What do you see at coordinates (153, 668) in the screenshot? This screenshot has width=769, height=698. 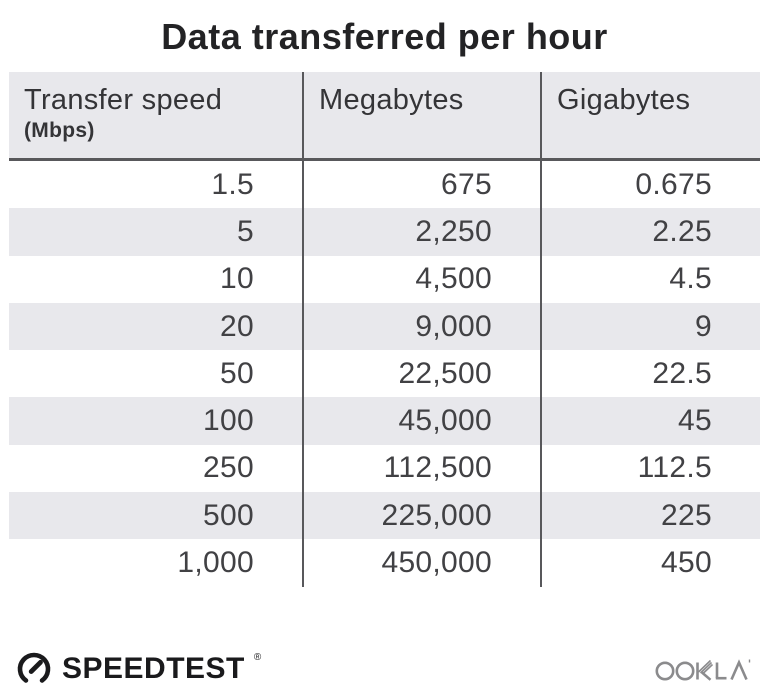 I see `speedtest-wordmark: SPEEDTEST` at bounding box center [153, 668].